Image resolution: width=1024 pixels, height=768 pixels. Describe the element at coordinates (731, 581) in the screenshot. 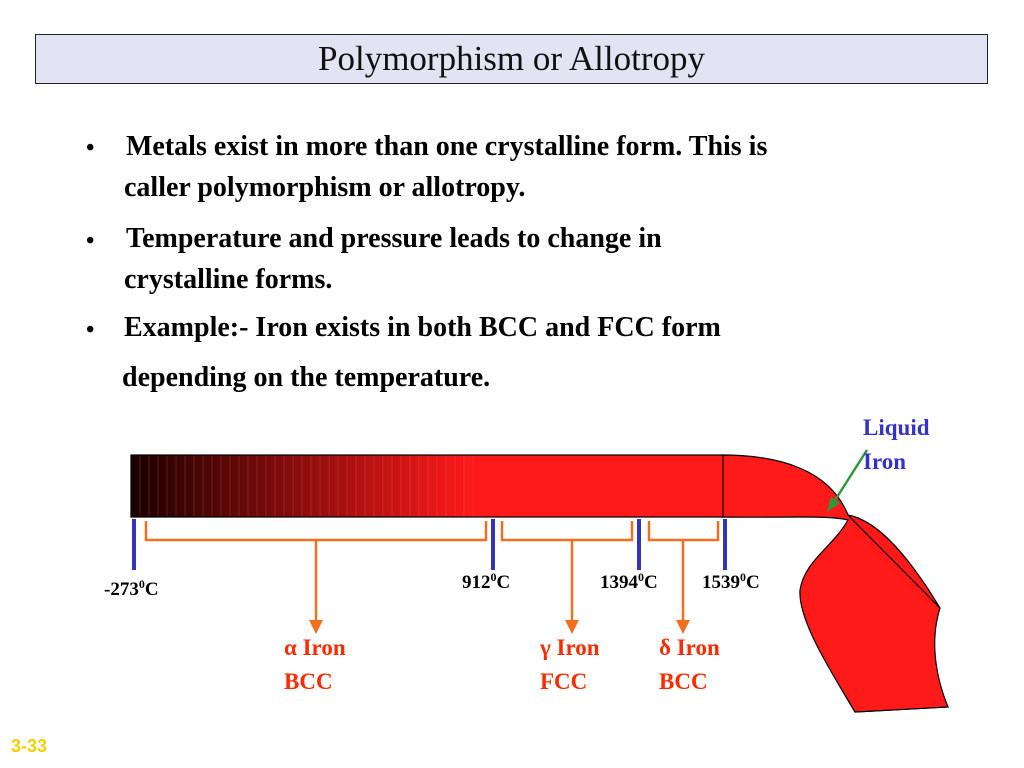

I see `temp-label-1539: 15390C` at that location.